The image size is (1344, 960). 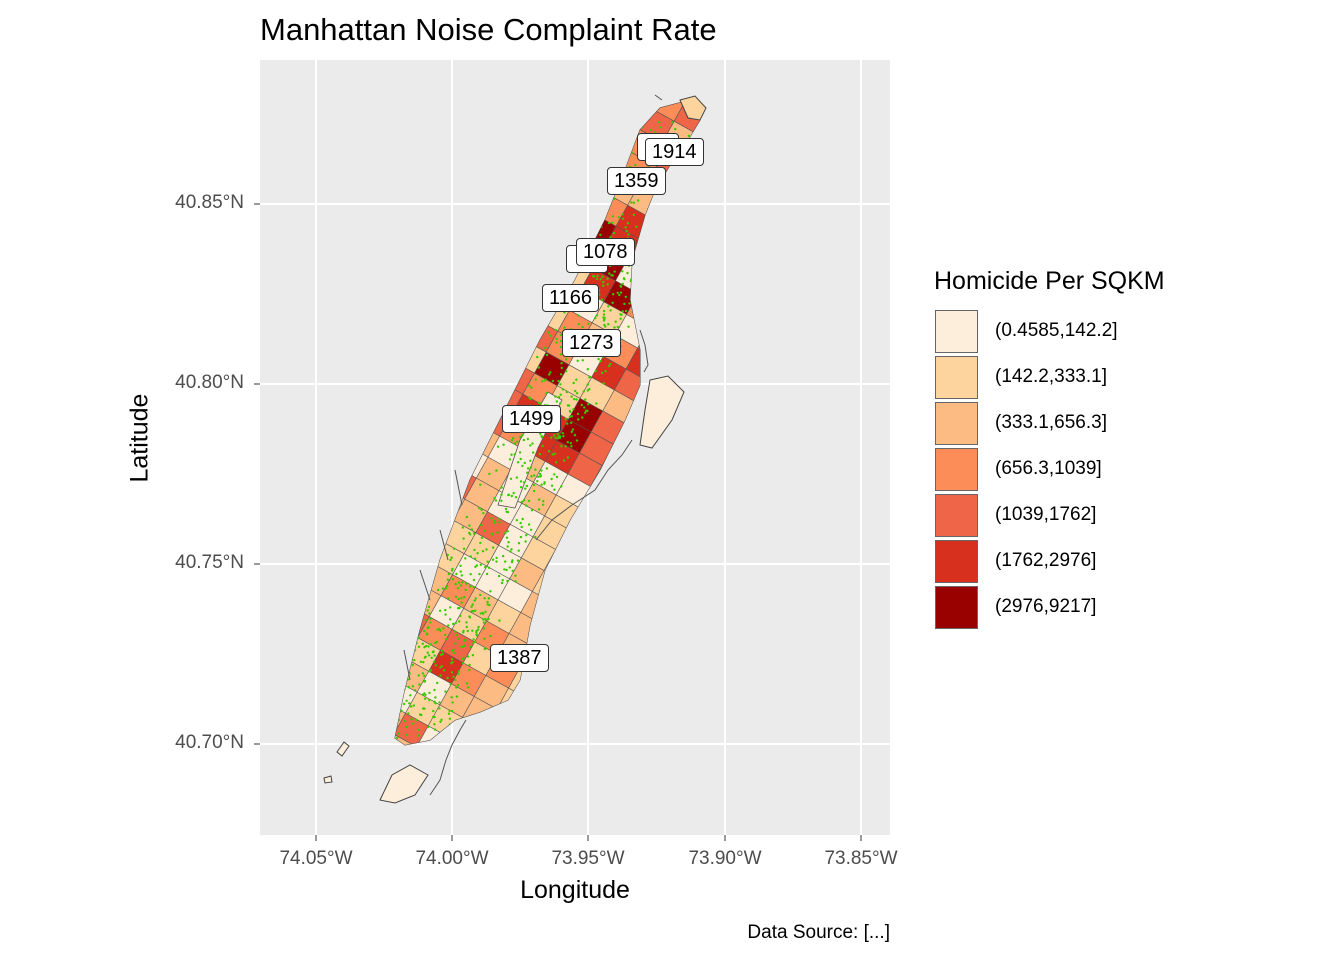 I want to click on legend-label: (1039,1762], so click(x=1046, y=514).